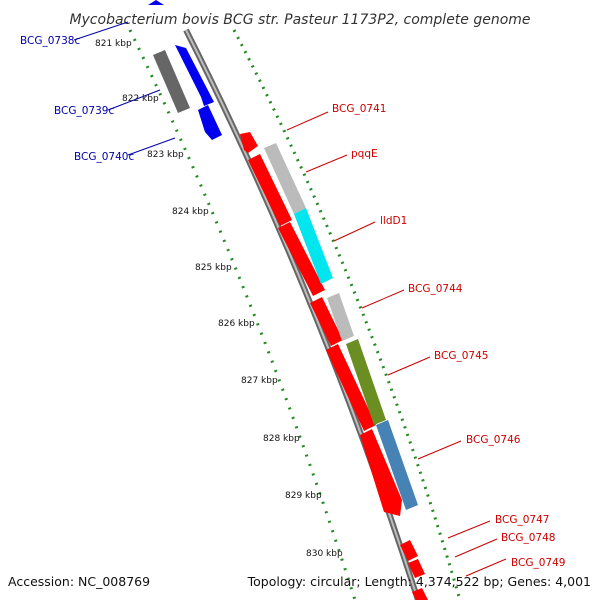 The height and width of the screenshot is (600, 600). I want to click on right-gene-label: BCG_0741, so click(336, 117).